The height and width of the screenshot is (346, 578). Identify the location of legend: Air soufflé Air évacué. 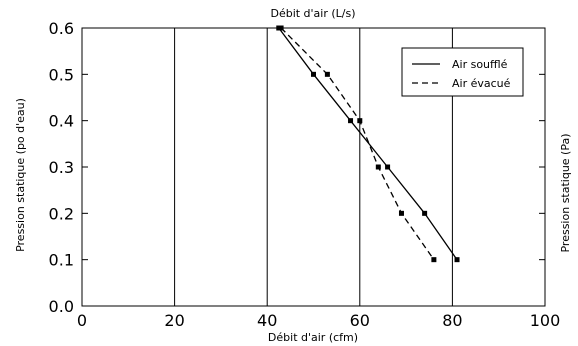
(462, 72).